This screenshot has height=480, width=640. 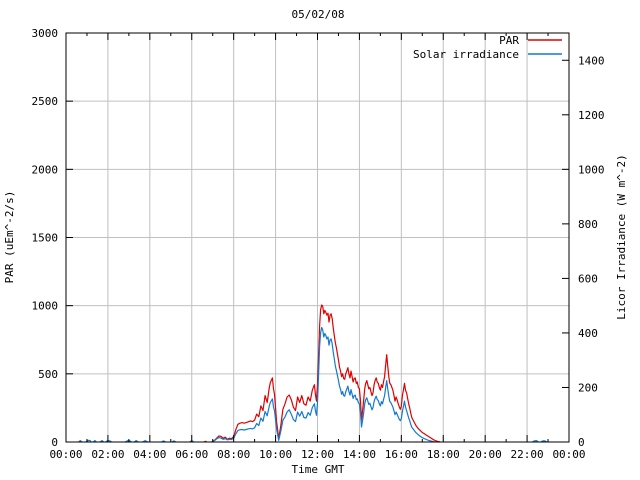 I want to click on x-tick-label: 08:00, so click(x=233, y=454).